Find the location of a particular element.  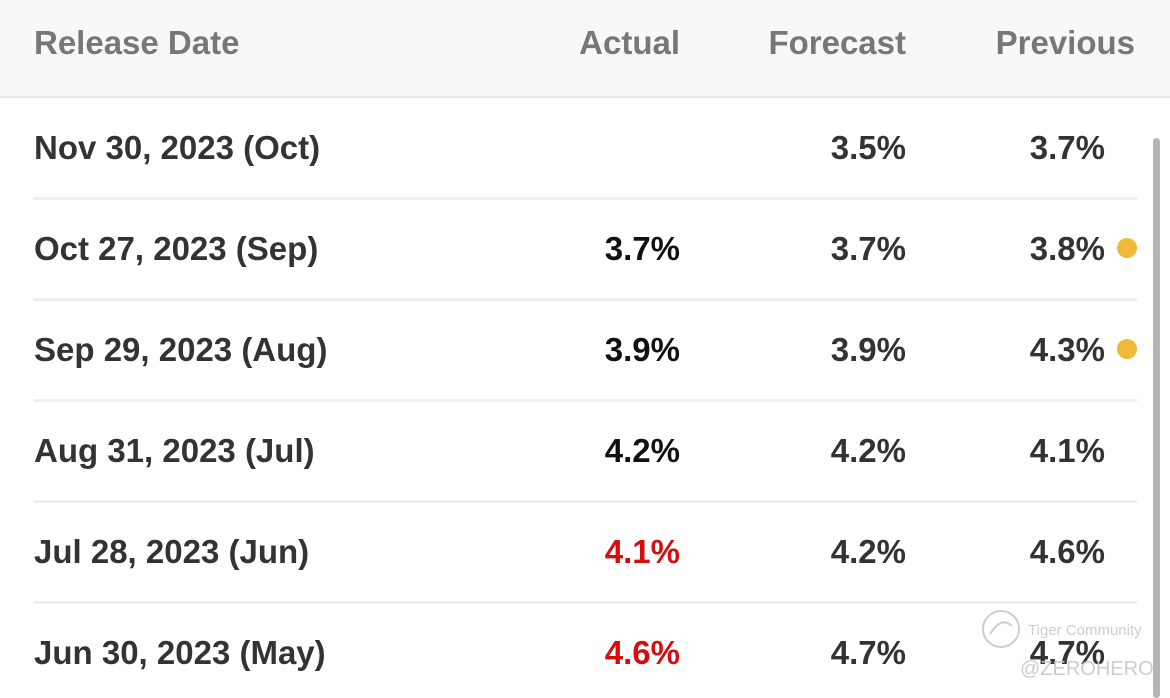

actual-value: 4.1% is located at coordinates (642, 551).